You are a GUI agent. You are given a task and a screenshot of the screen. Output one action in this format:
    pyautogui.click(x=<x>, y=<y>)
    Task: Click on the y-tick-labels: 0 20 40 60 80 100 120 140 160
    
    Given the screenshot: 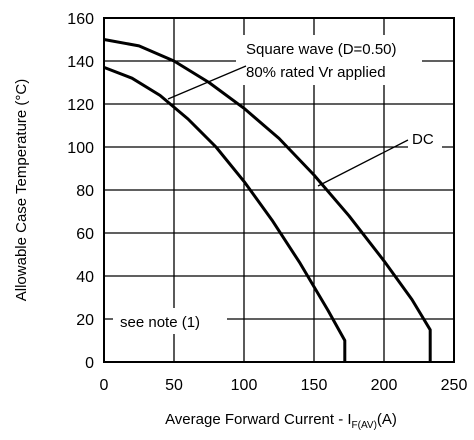 What is the action you would take?
    pyautogui.click(x=80, y=191)
    